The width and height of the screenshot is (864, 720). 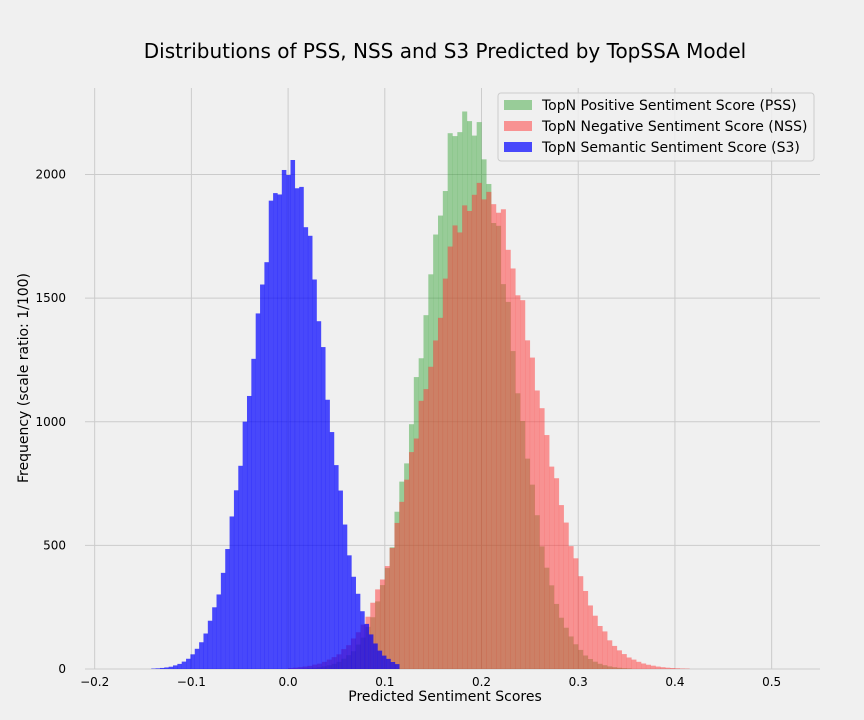 What do you see at coordinates (674, 682) in the screenshot?
I see `x-tick-label: 0.4` at bounding box center [674, 682].